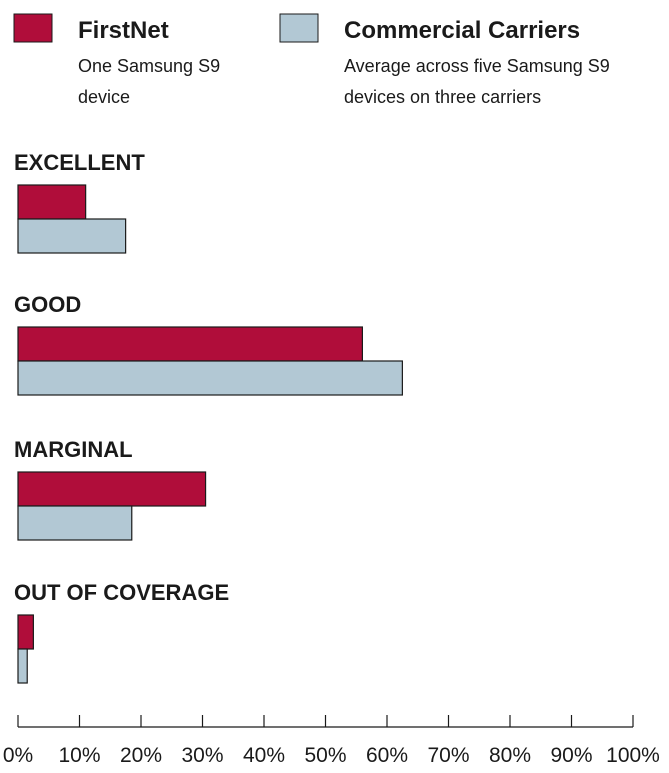 The image size is (669, 773). Describe the element at coordinates (104, 97) in the screenshot. I see `legend-series-desc-1-line-2: device` at that location.